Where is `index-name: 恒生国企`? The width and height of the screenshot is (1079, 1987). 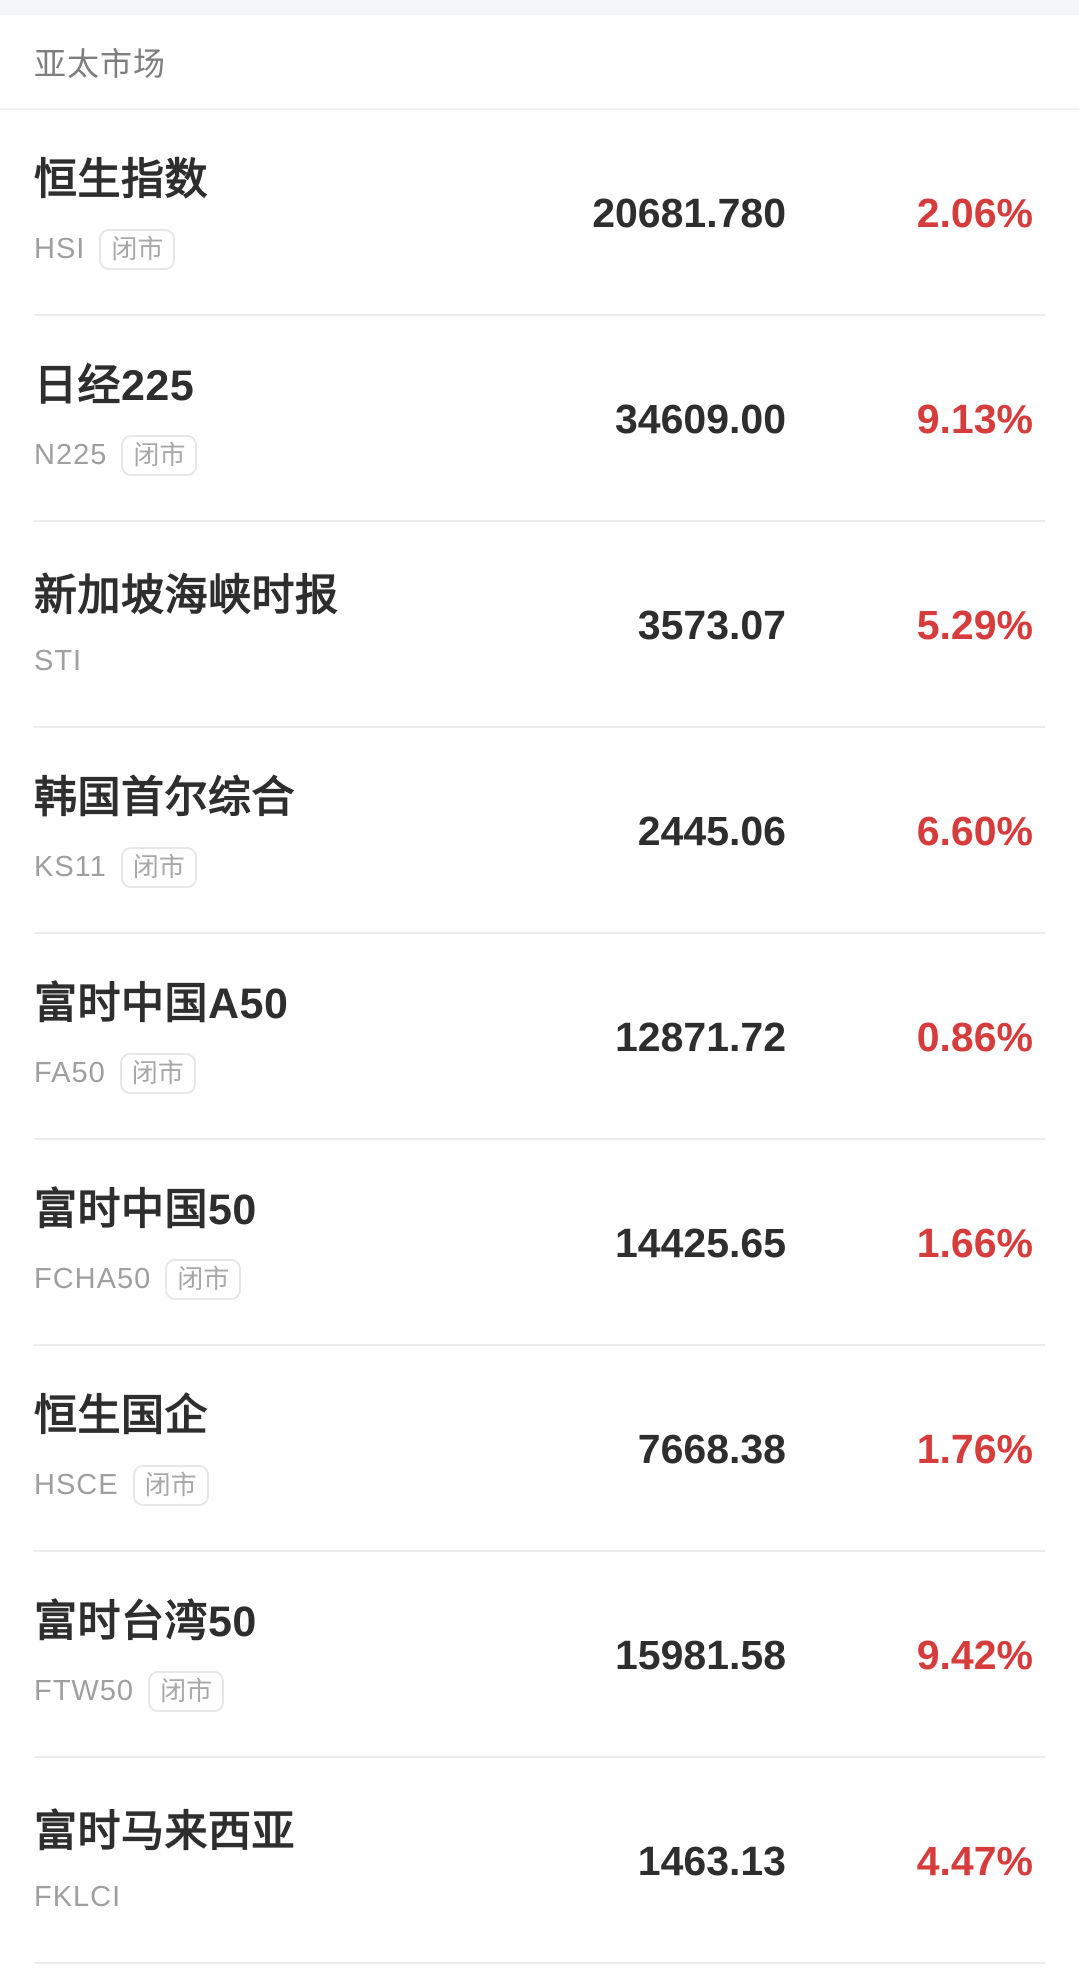
index-name: 恒生国企 is located at coordinates (121, 1415).